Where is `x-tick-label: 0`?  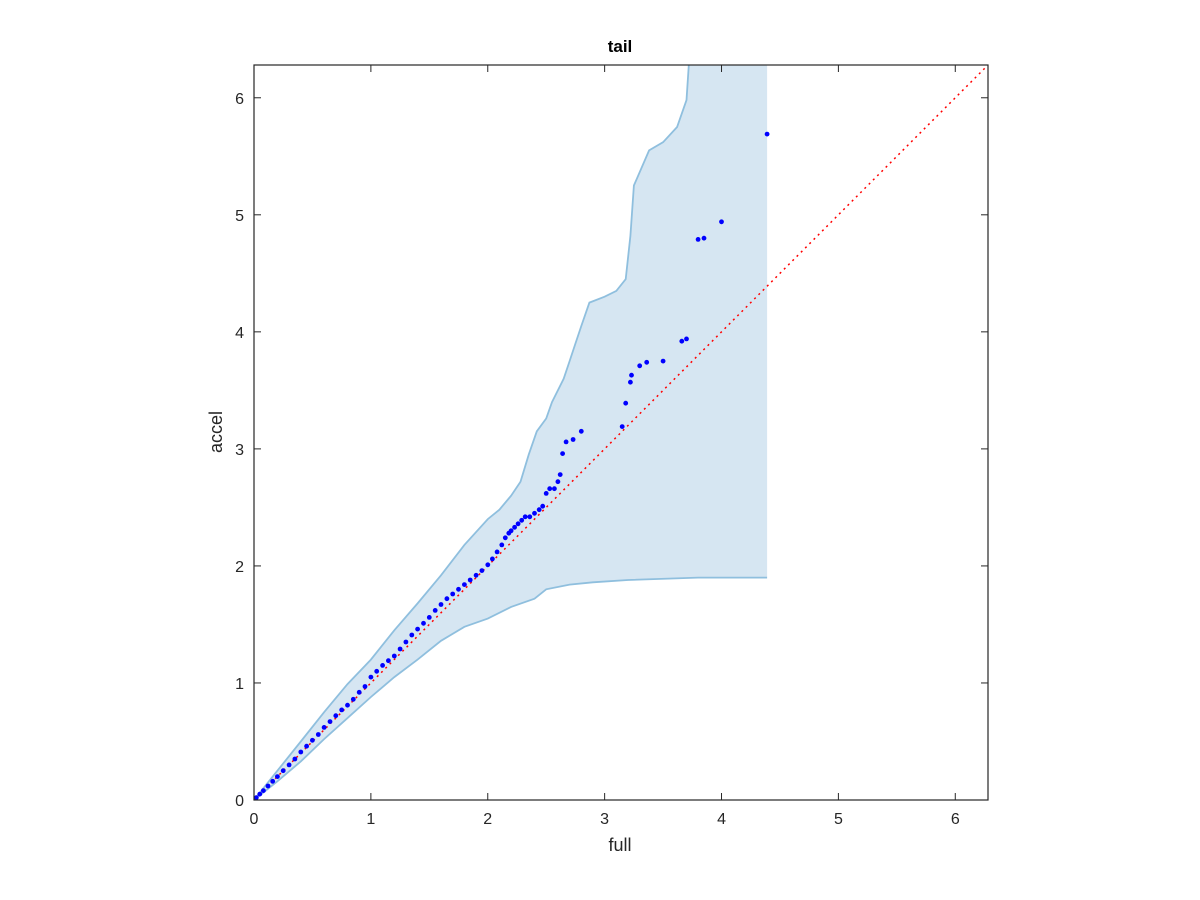
x-tick-label: 0 is located at coordinates (254, 819).